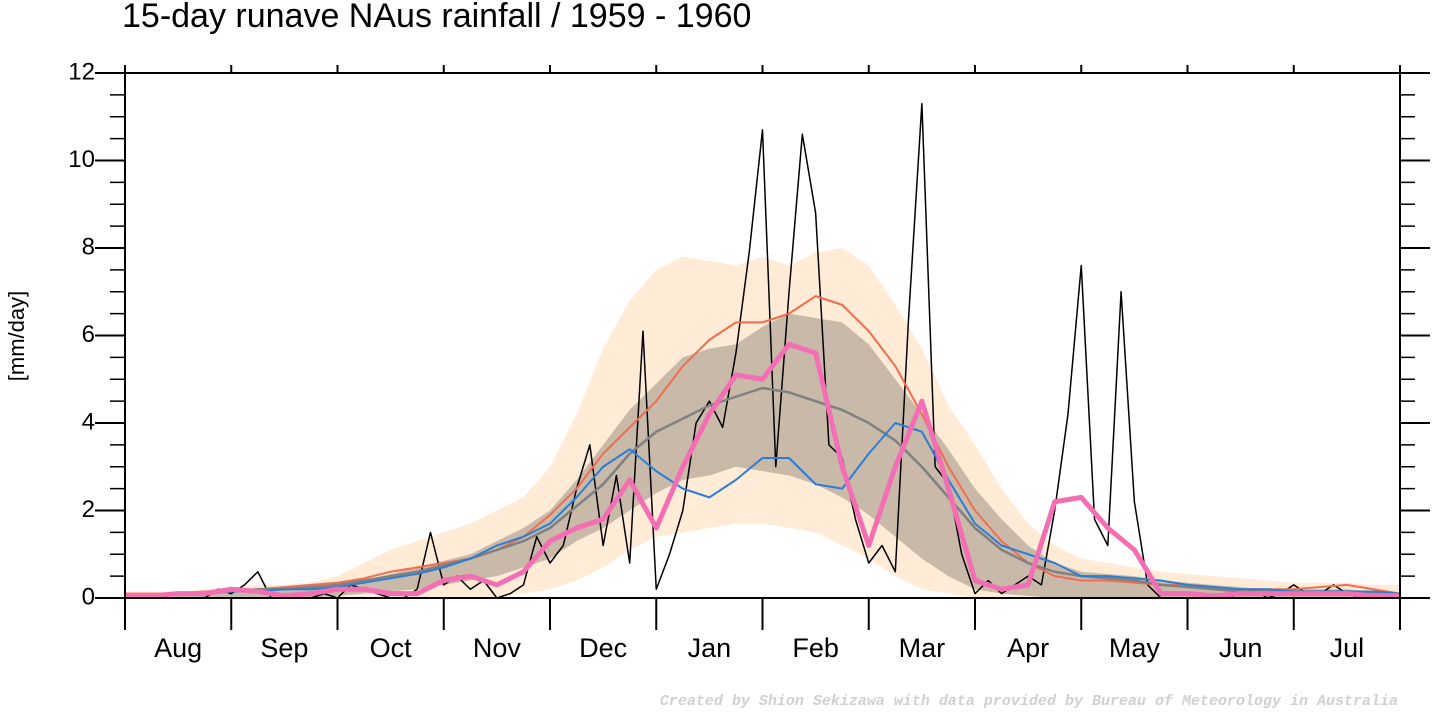 The height and width of the screenshot is (712, 1432). I want to click on x-tick-label: Nov, so click(497, 648).